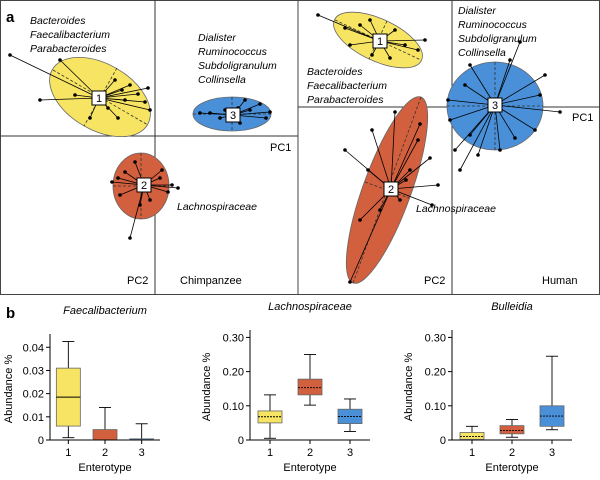  Describe the element at coordinates (495, 106) in the screenshot. I see `human-cluster-3-id: 3` at that location.